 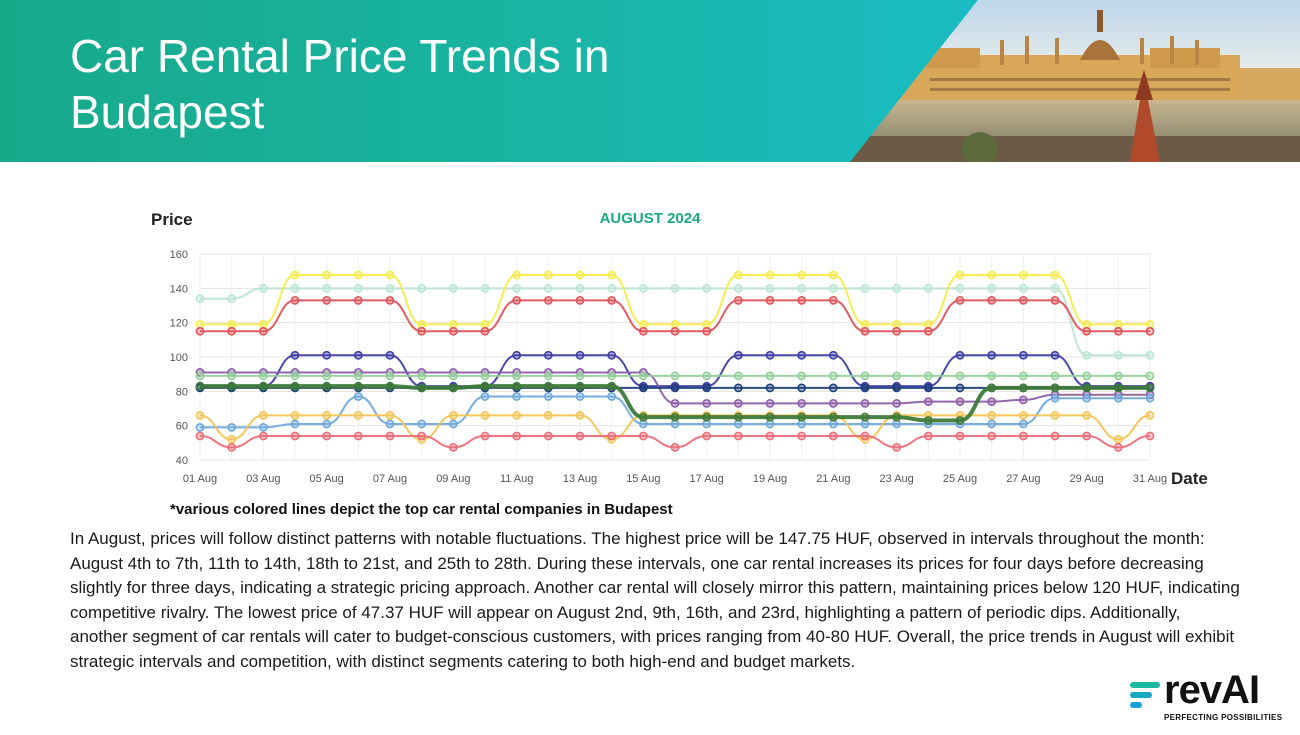 I want to click on x-tick-label: 07 Aug, so click(x=390, y=479).